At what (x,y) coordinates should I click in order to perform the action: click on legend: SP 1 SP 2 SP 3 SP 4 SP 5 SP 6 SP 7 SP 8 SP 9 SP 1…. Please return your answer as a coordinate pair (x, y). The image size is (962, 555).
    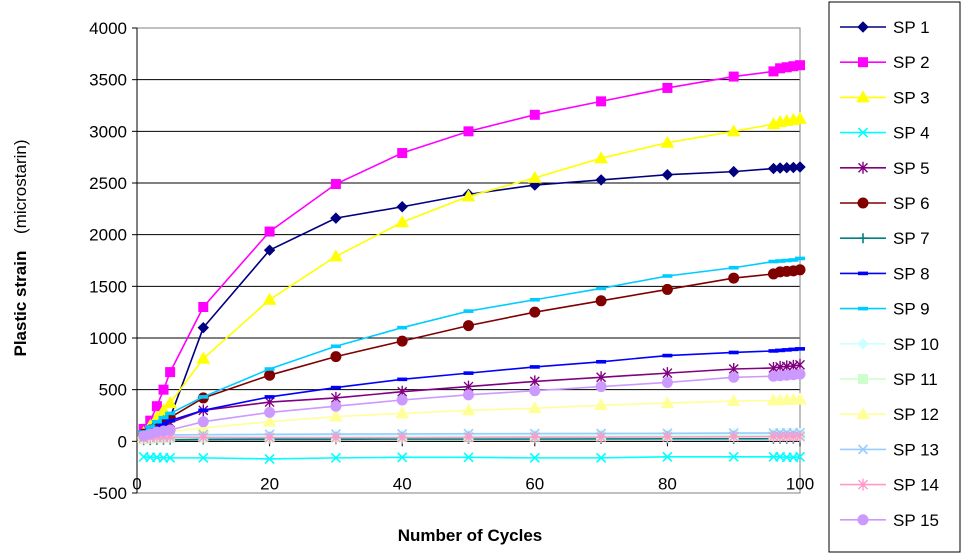
    Looking at the image, I should click on (889, 274).